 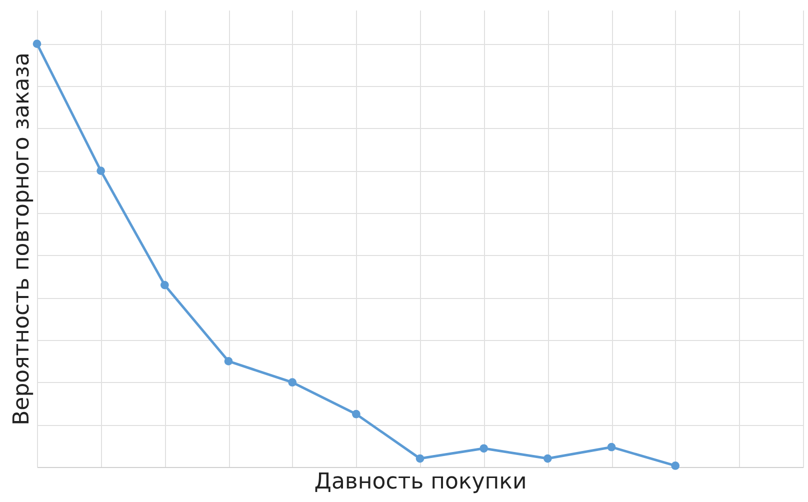 What do you see at coordinates (22, 239) in the screenshot?
I see `y-axis-title: Вероятность повторного заказа` at bounding box center [22, 239].